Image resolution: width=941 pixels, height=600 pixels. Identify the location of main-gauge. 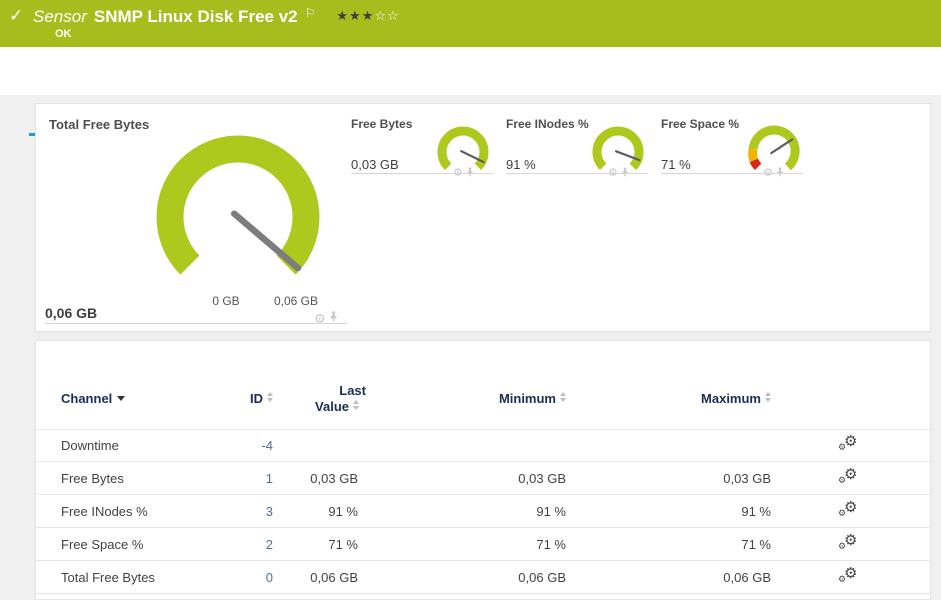
(238, 205).